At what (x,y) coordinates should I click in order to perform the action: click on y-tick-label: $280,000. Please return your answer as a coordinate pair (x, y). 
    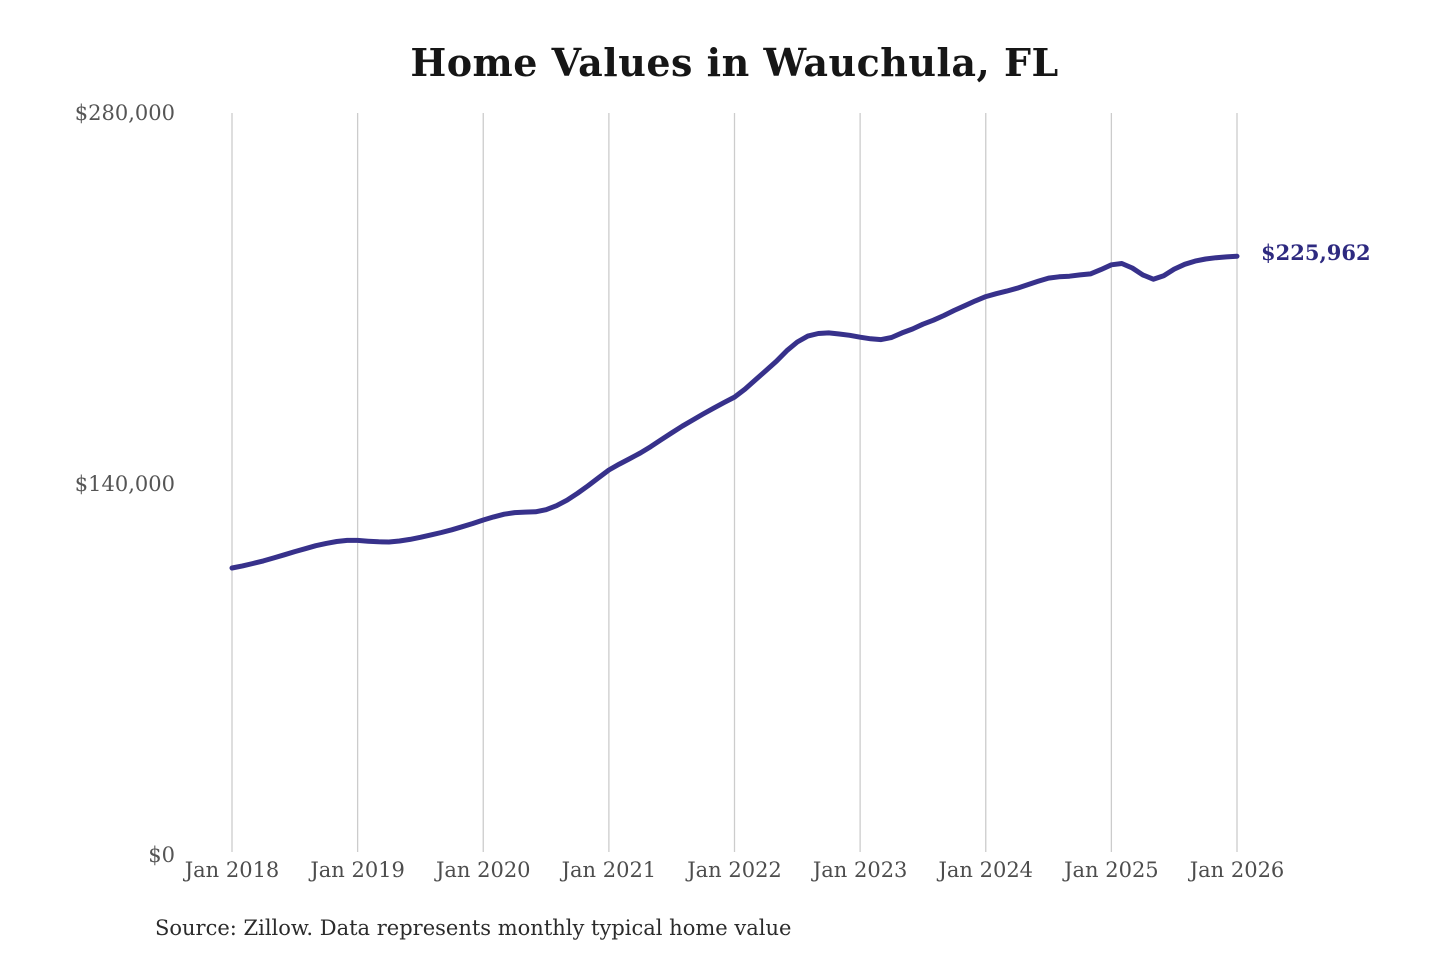
    Looking at the image, I should click on (124, 113).